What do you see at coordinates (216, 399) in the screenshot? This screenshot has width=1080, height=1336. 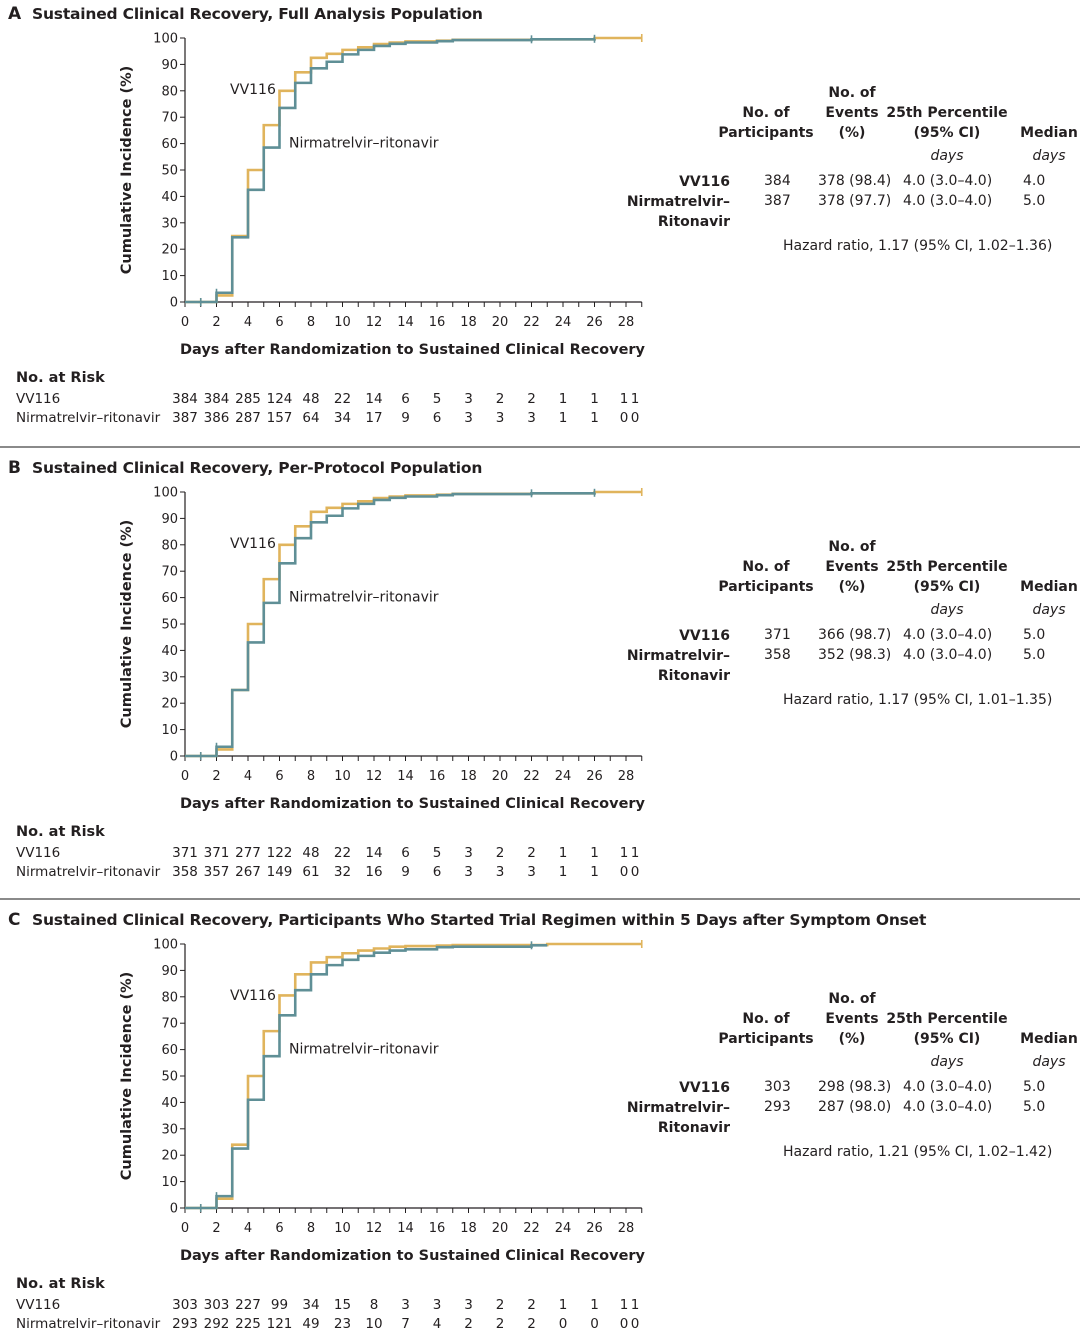 I see `risk-count: 384` at bounding box center [216, 399].